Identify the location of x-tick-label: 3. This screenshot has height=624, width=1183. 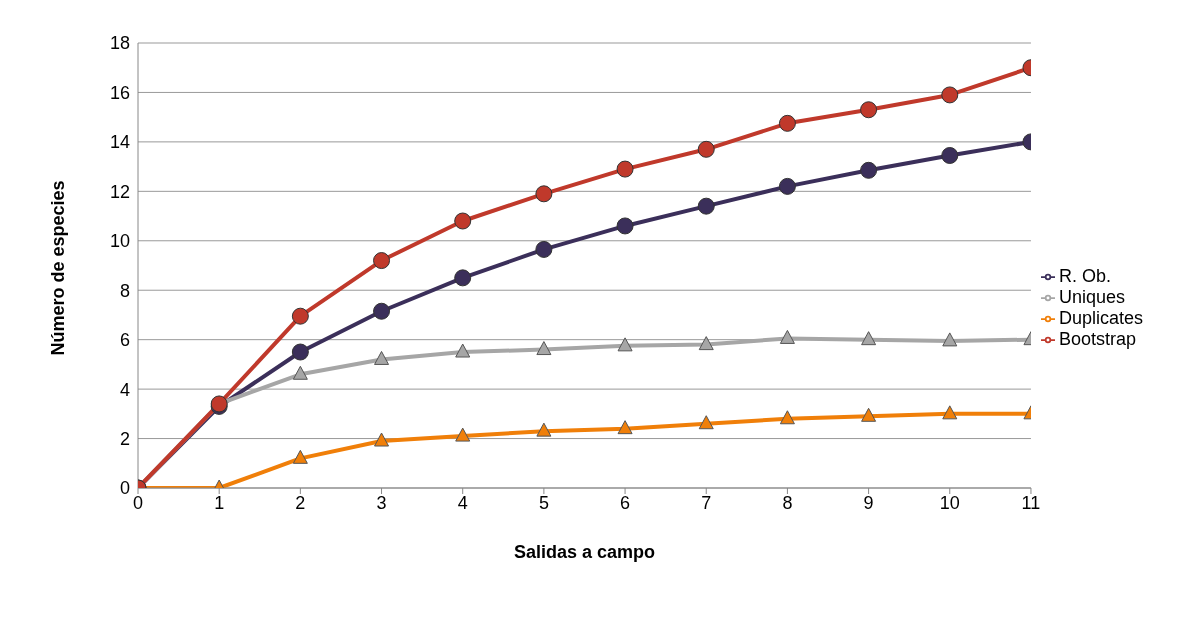
(381, 502).